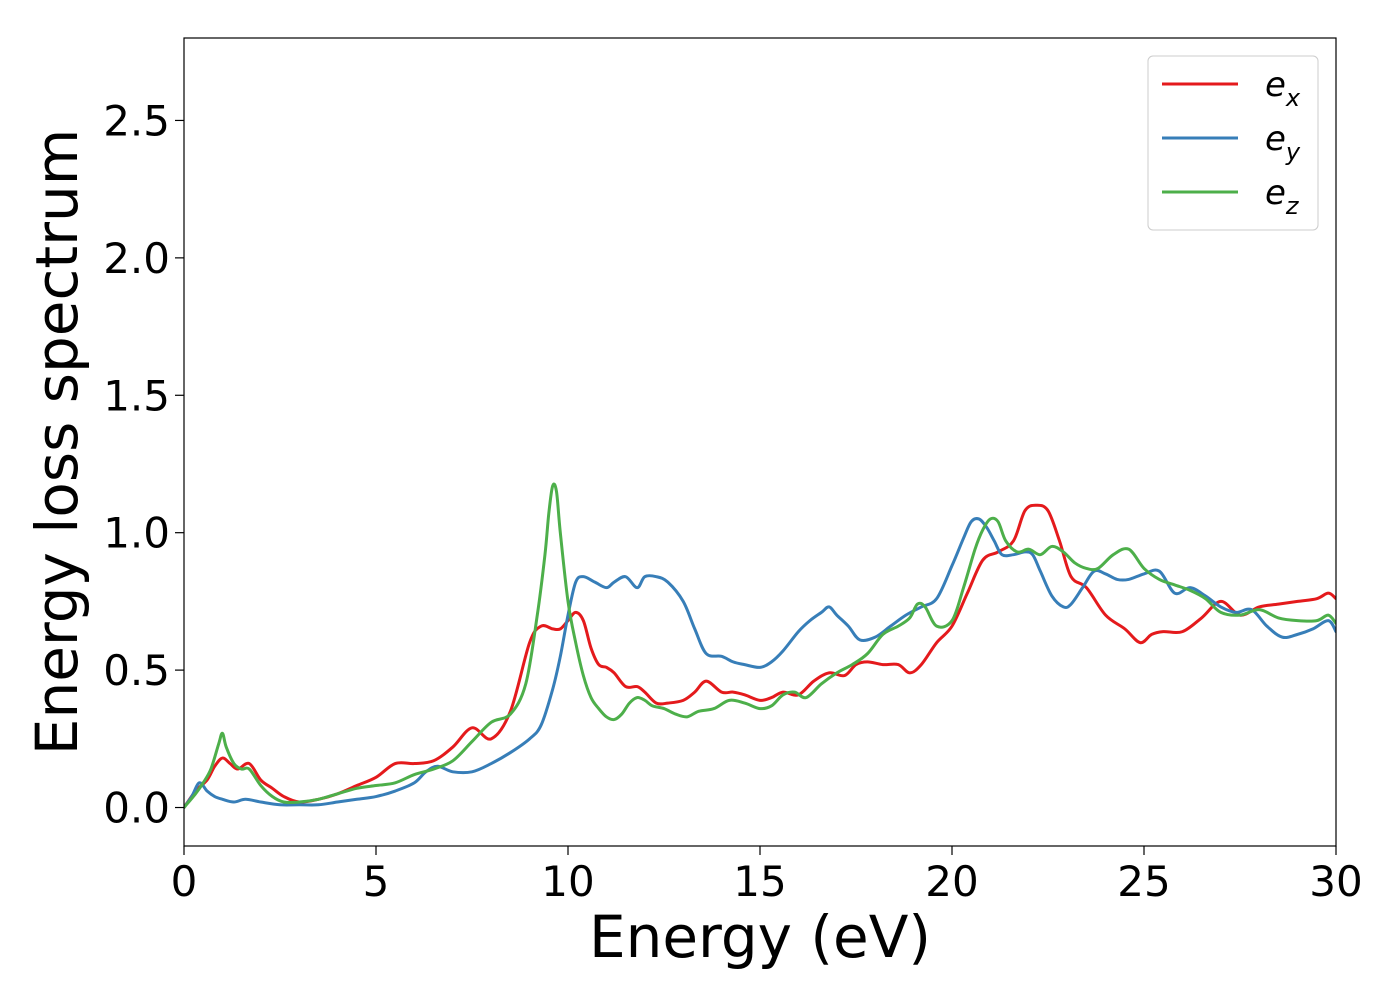  What do you see at coordinates (760, 937) in the screenshot?
I see `x-axis-title: Energy (eV)` at bounding box center [760, 937].